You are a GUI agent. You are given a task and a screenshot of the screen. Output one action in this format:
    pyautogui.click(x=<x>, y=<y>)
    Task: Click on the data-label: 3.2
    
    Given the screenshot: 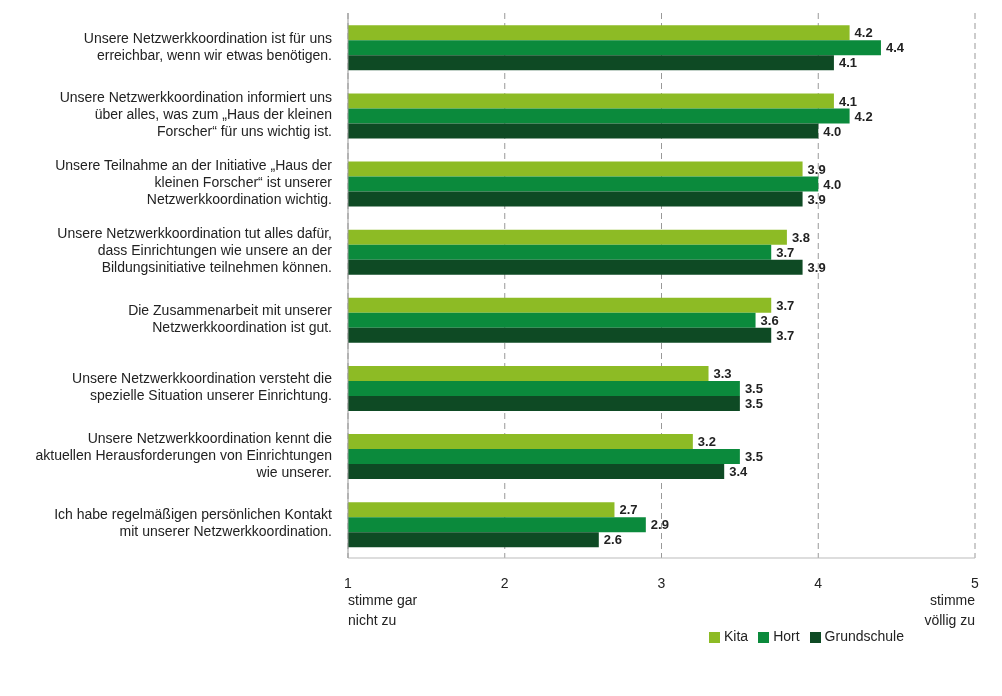 What is the action you would take?
    pyautogui.click(x=706, y=442)
    